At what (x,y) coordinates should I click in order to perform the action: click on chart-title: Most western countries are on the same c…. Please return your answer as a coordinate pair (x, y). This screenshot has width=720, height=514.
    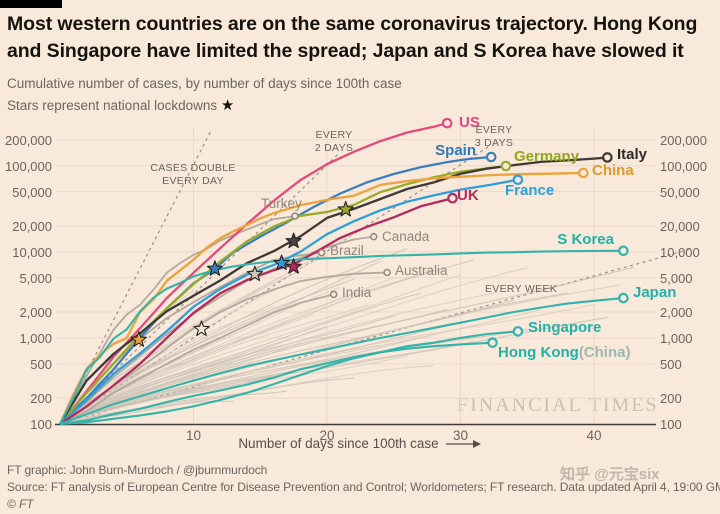
    Looking at the image, I should click on (361, 38).